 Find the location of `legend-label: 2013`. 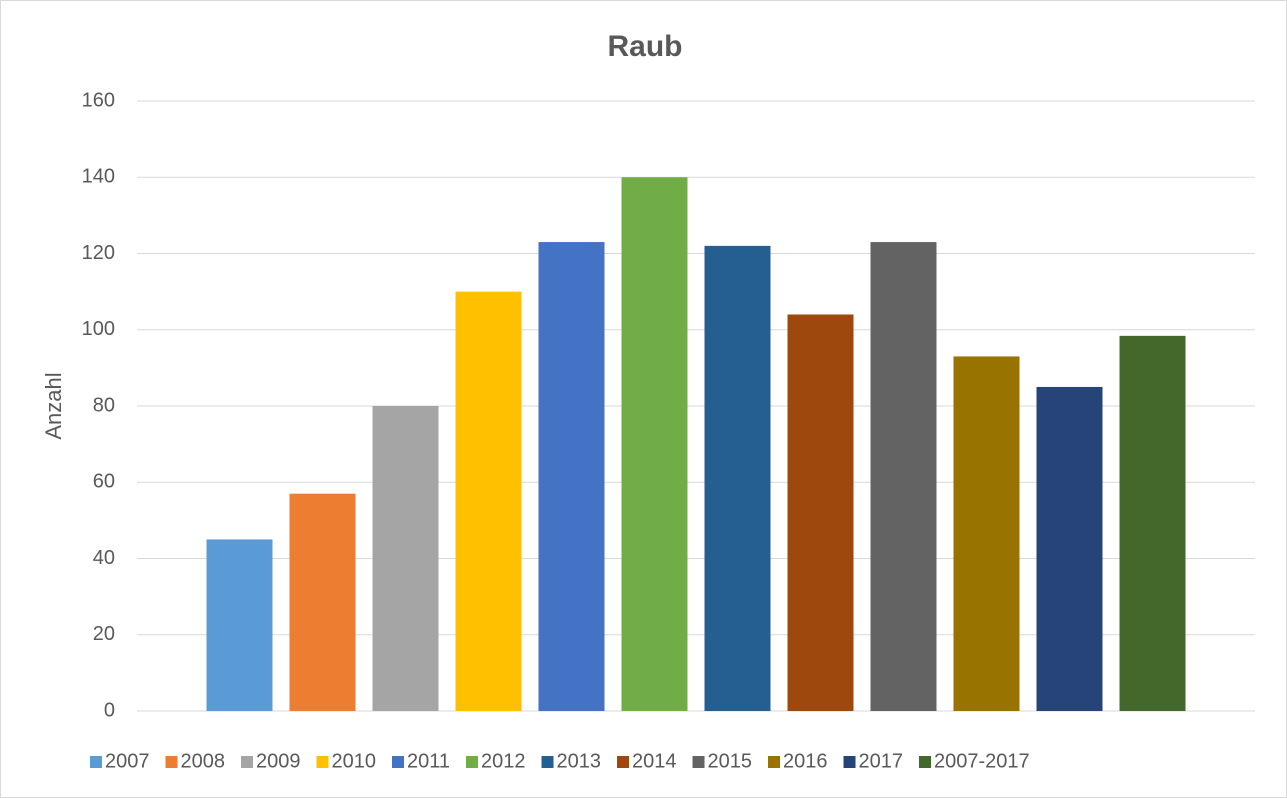

legend-label: 2013 is located at coordinates (579, 761).